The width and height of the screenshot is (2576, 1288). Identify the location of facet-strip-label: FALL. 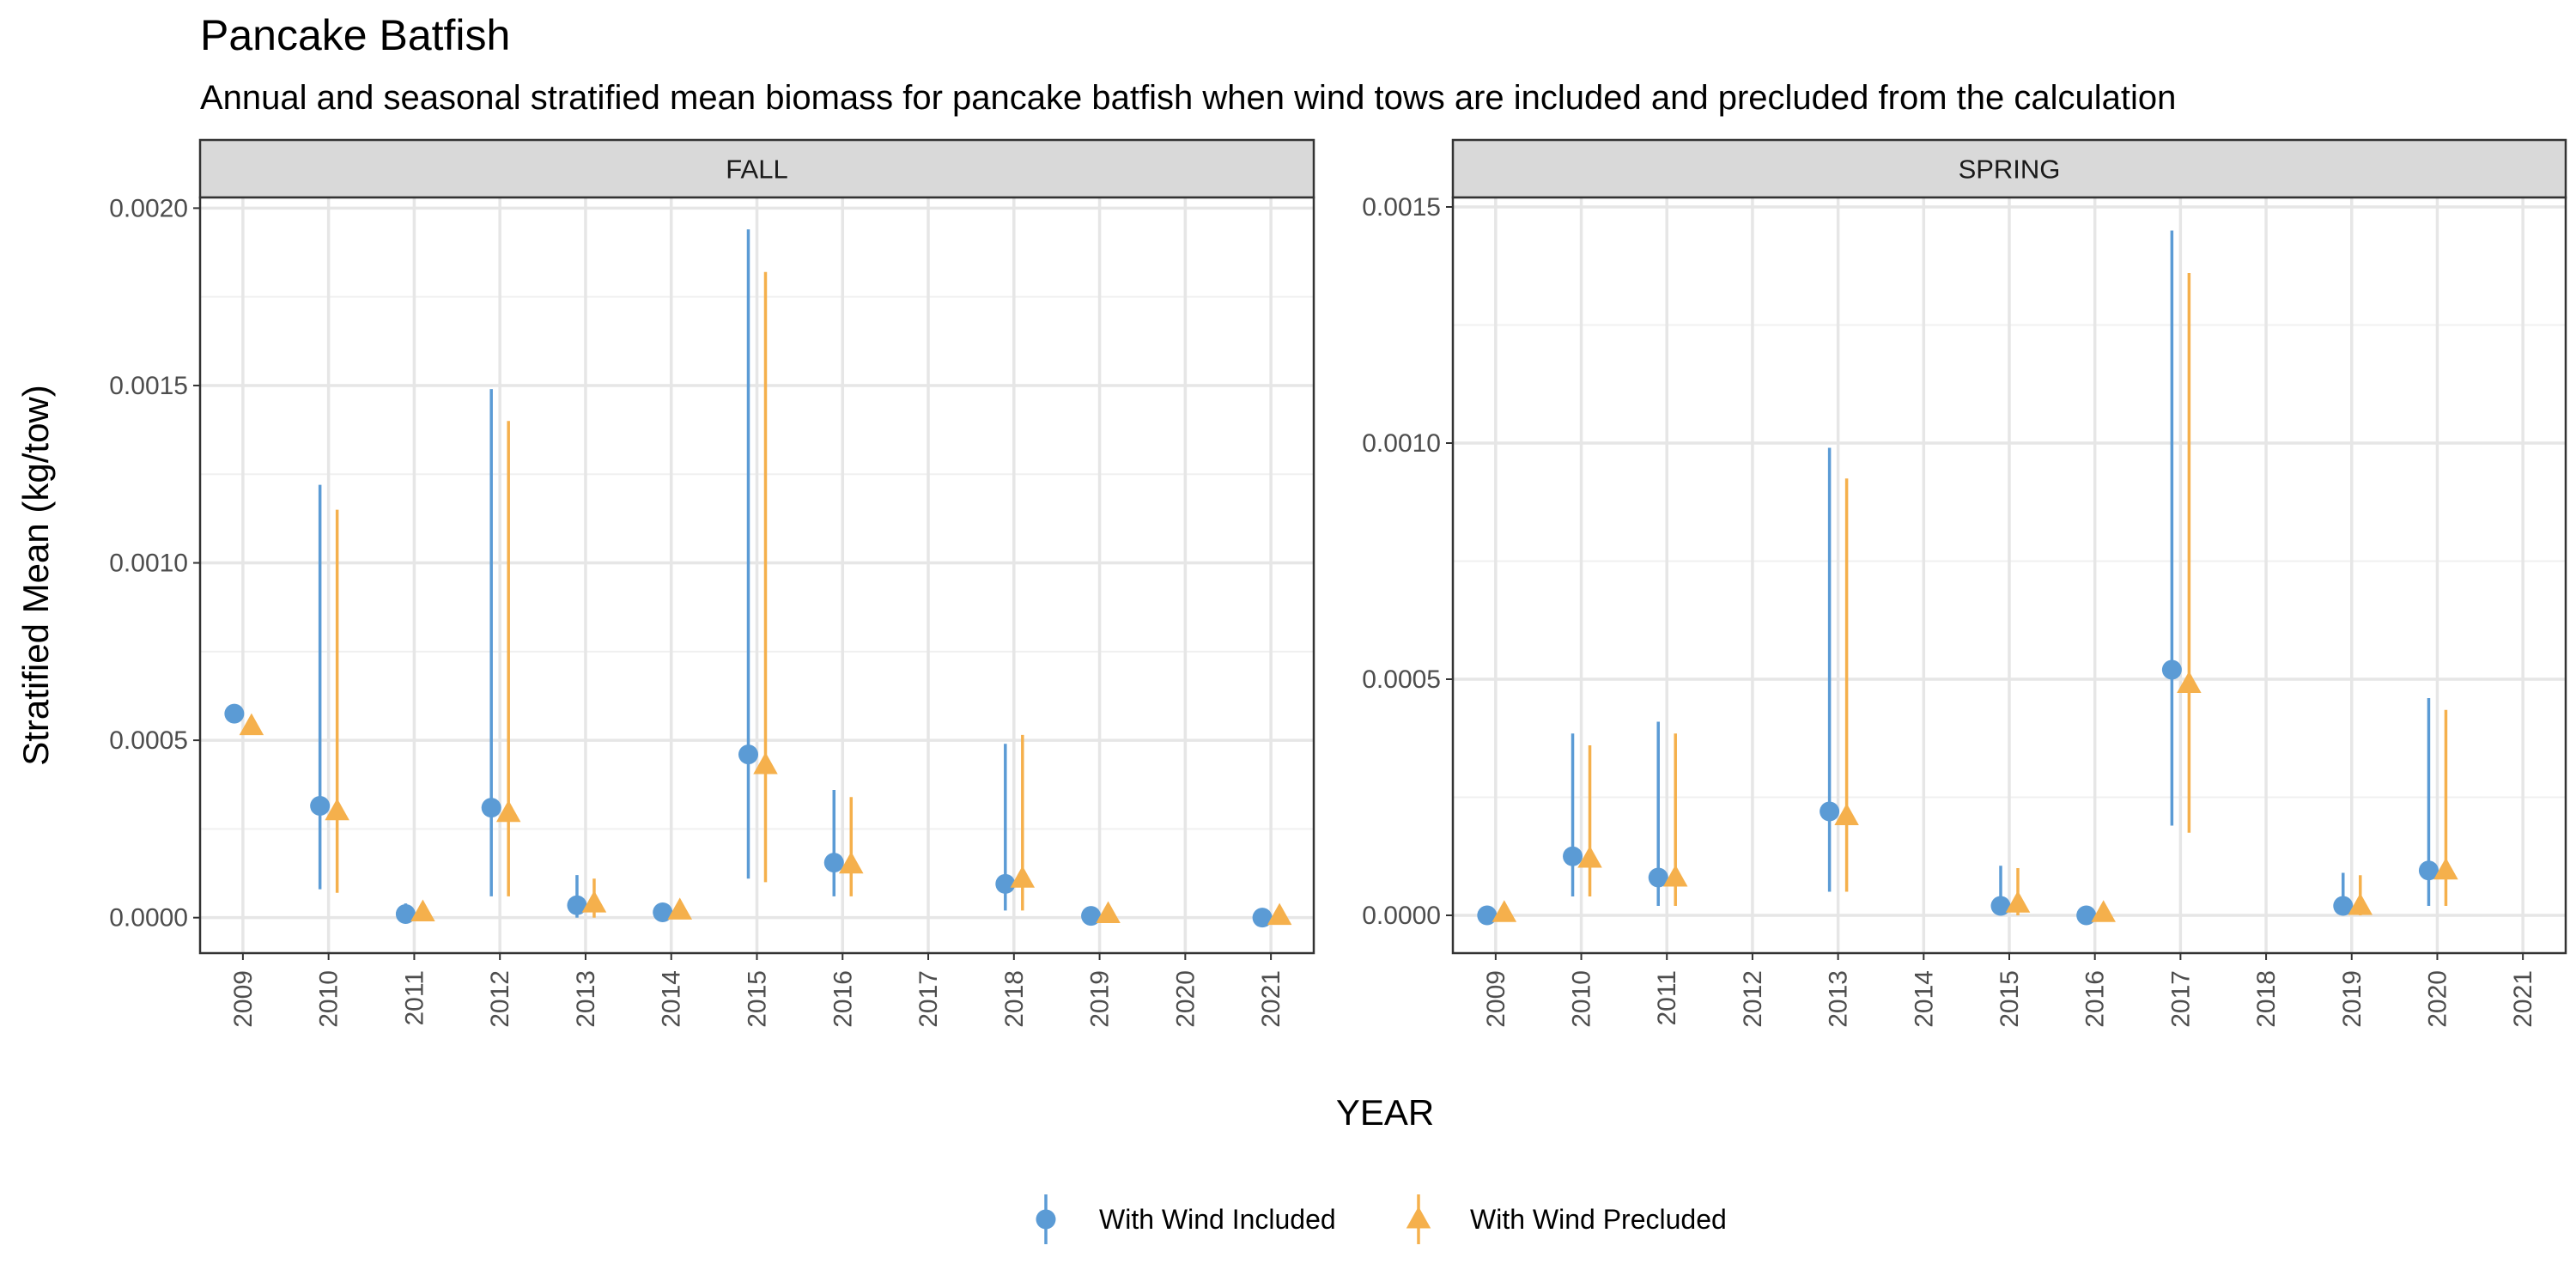
(757, 170).